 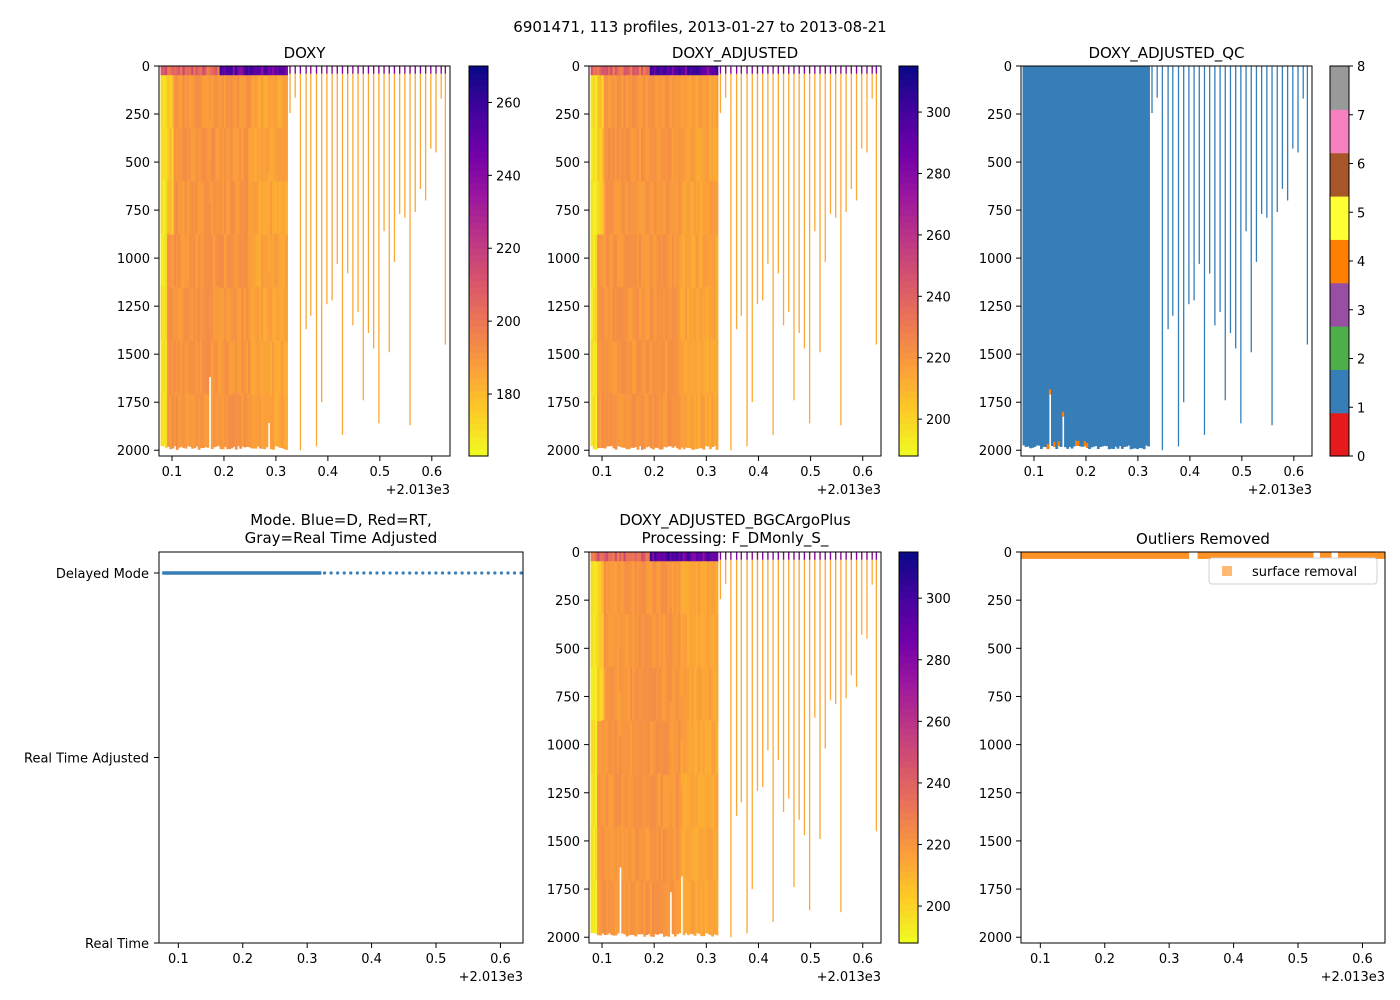 What do you see at coordinates (1304, 572) in the screenshot?
I see `legend-label: surface removal` at bounding box center [1304, 572].